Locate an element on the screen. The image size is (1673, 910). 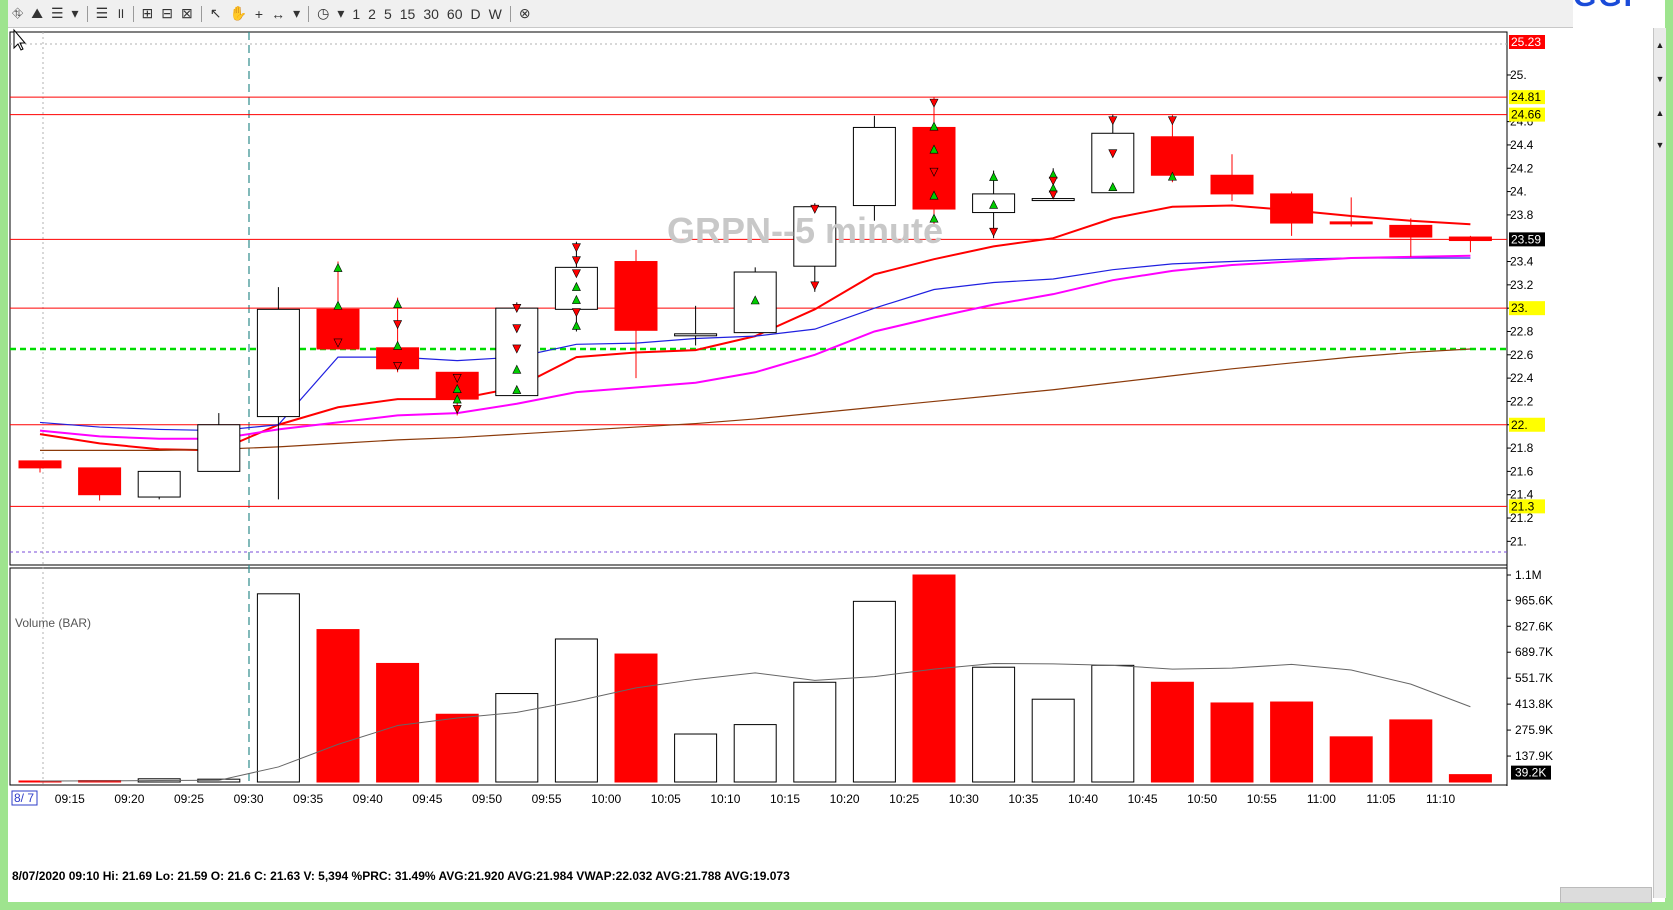
interval-15-button: 15 is located at coordinates (407, 13).